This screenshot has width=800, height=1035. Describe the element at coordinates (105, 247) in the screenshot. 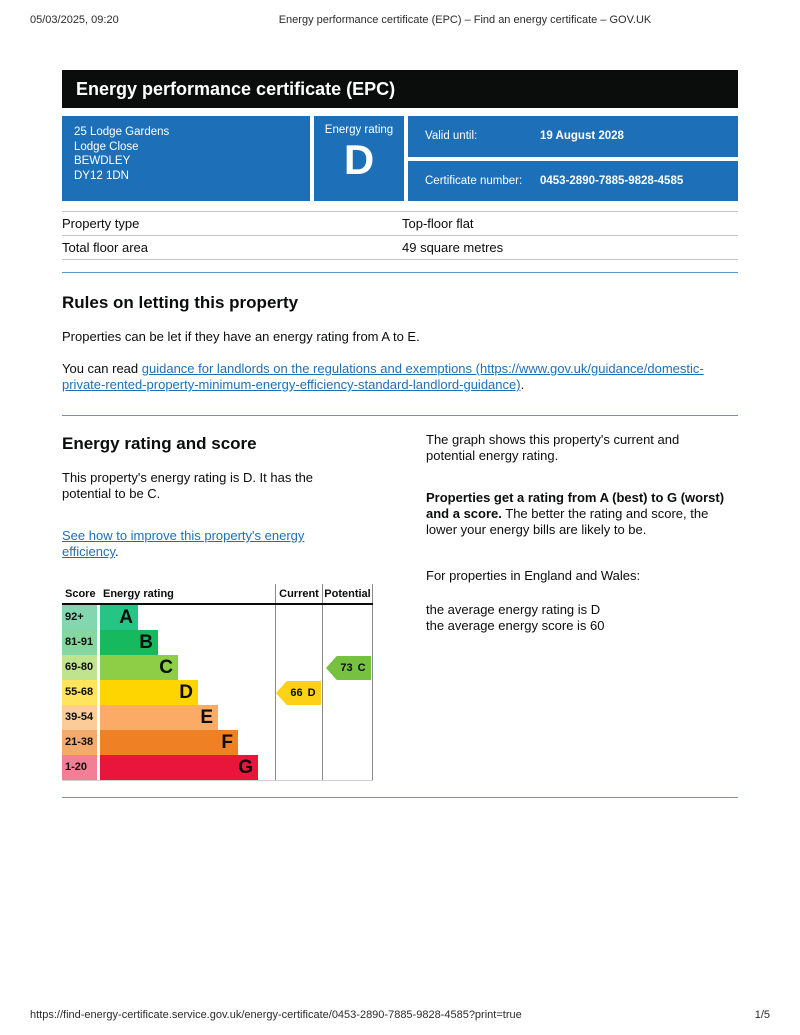

I see `floor-area-label: Total floor area` at that location.